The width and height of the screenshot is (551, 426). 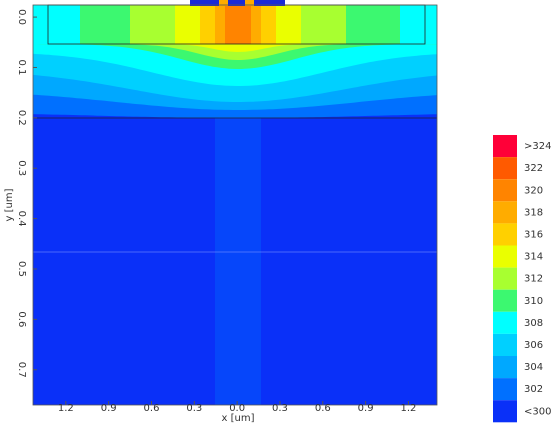 I want to click on y-tick-label: 0.5, so click(x=21, y=269).